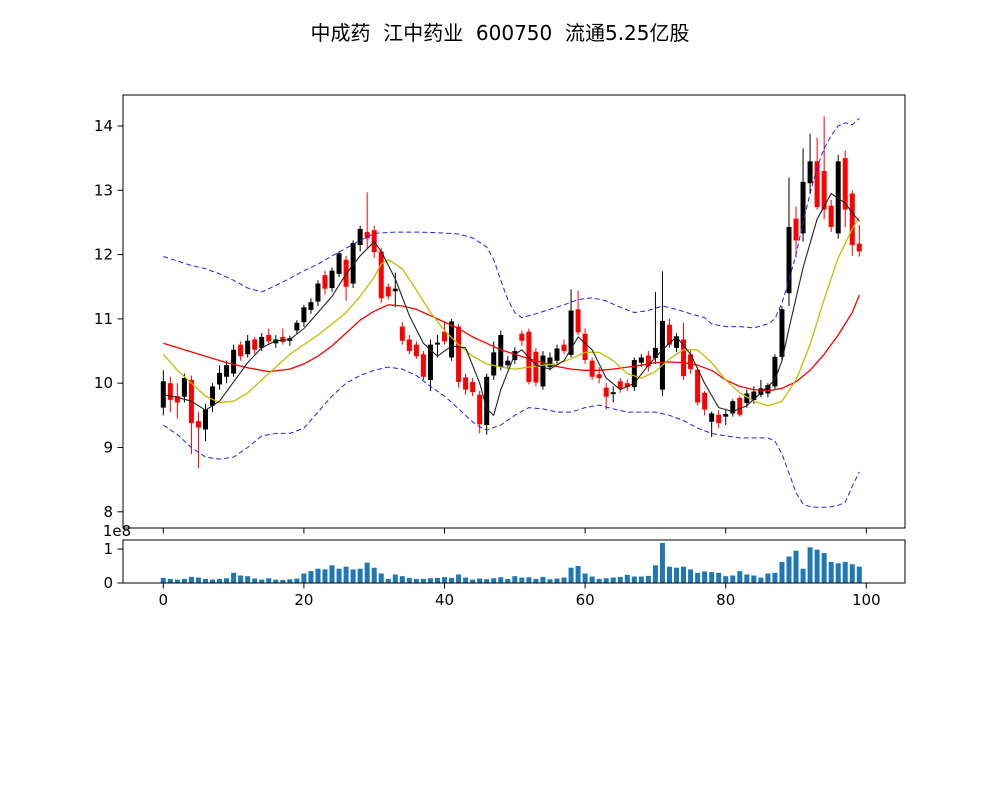 This screenshot has height=800, width=1000. Describe the element at coordinates (444, 600) in the screenshot. I see `x-tick-label: 40` at that location.